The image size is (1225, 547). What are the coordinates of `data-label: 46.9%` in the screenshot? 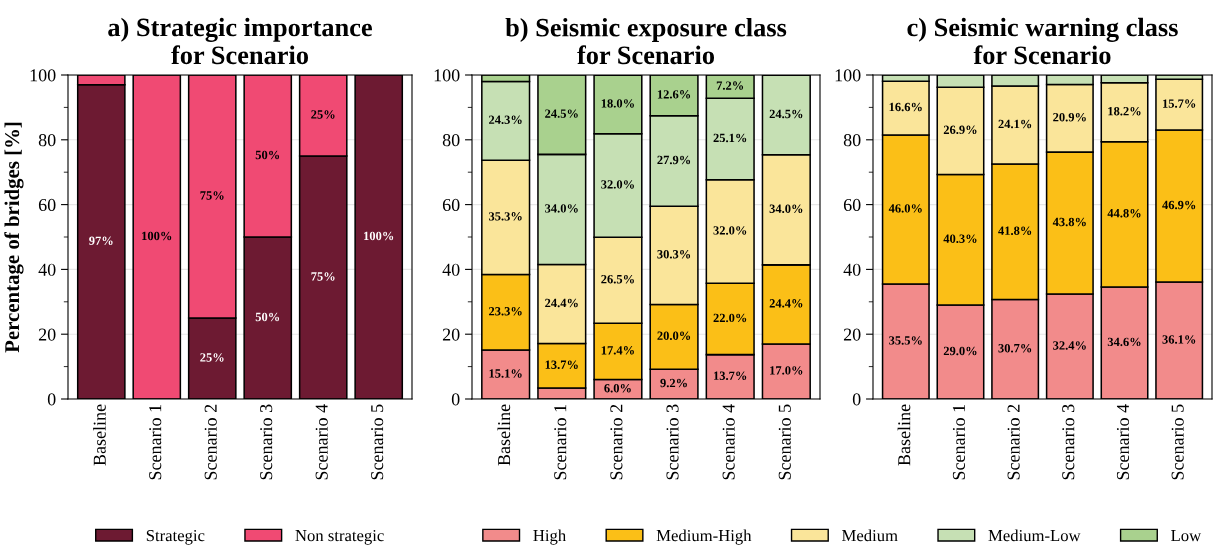 It's located at (1179, 205).